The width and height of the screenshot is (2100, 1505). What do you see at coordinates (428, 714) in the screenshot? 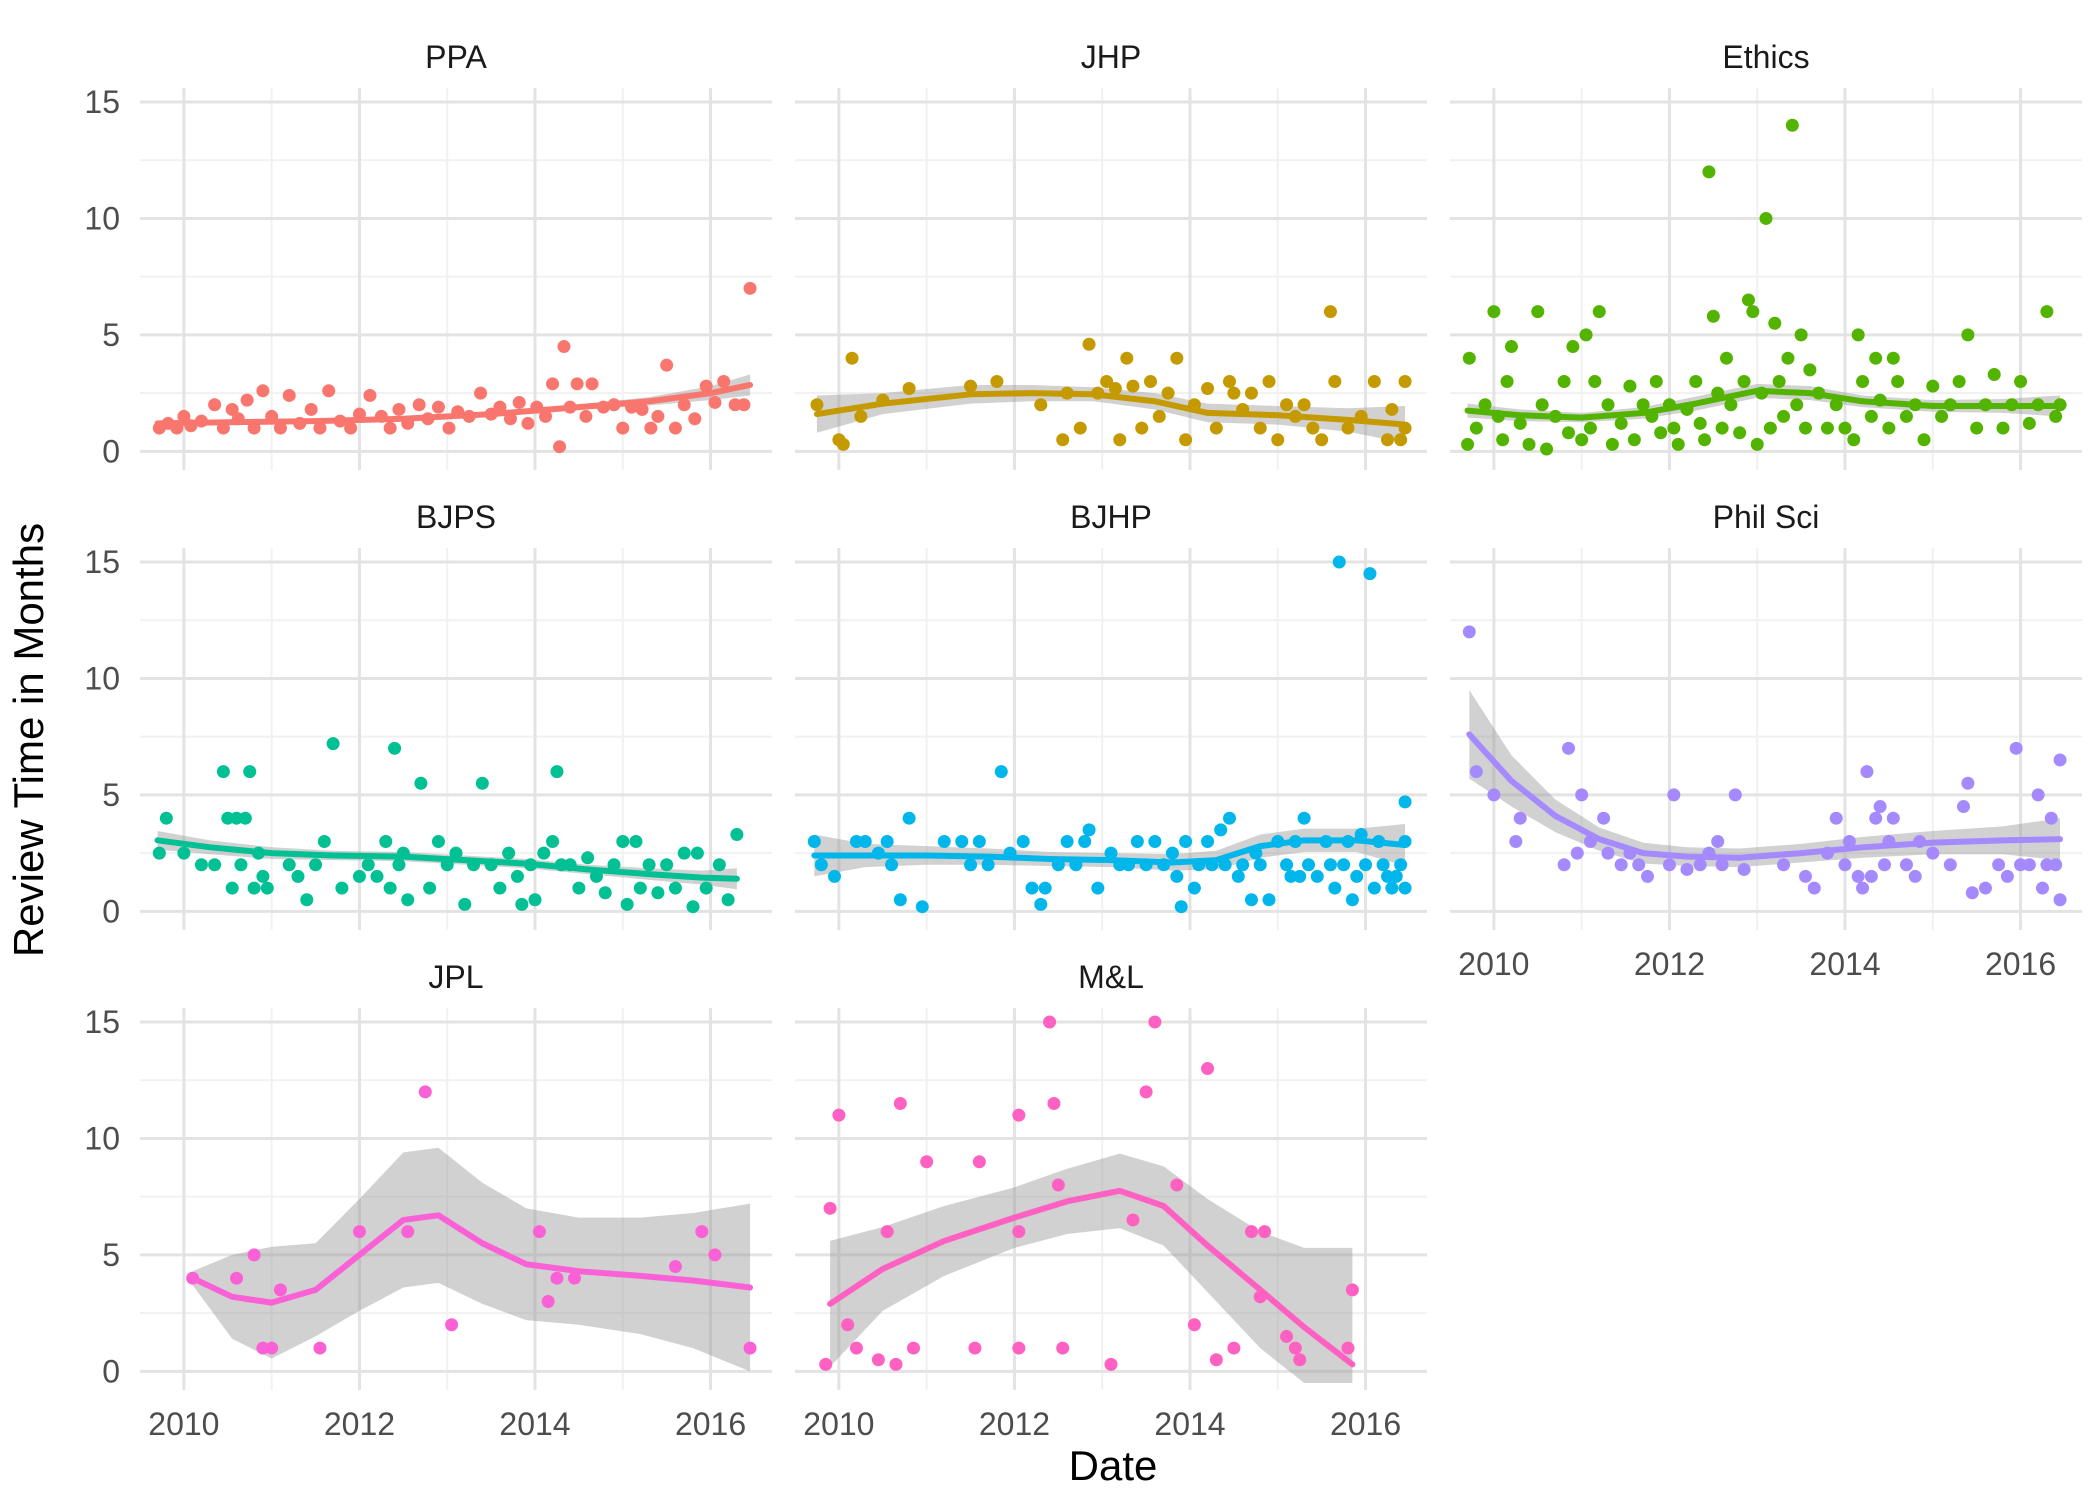
I see `panel-bjps: BJPS 0 5 10 15` at bounding box center [428, 714].